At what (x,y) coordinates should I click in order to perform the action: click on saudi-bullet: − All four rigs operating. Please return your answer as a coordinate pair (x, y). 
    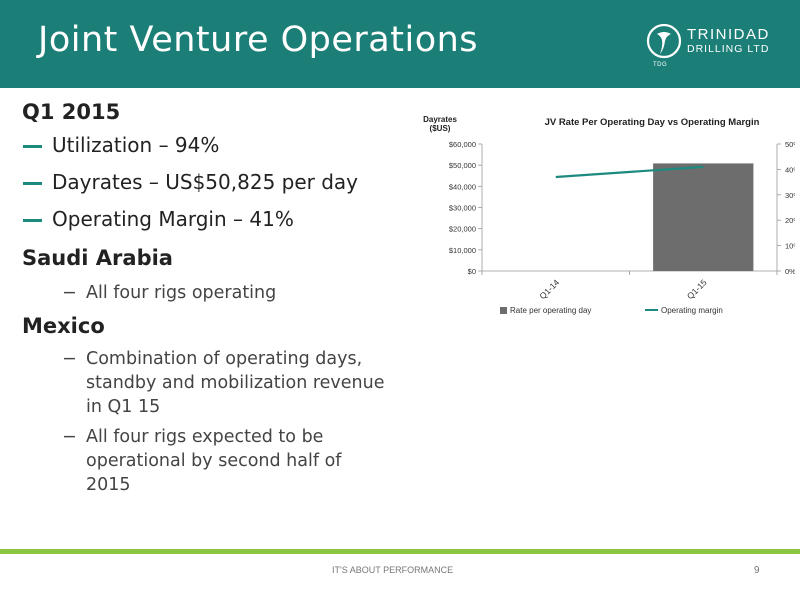
    Looking at the image, I should click on (217, 293).